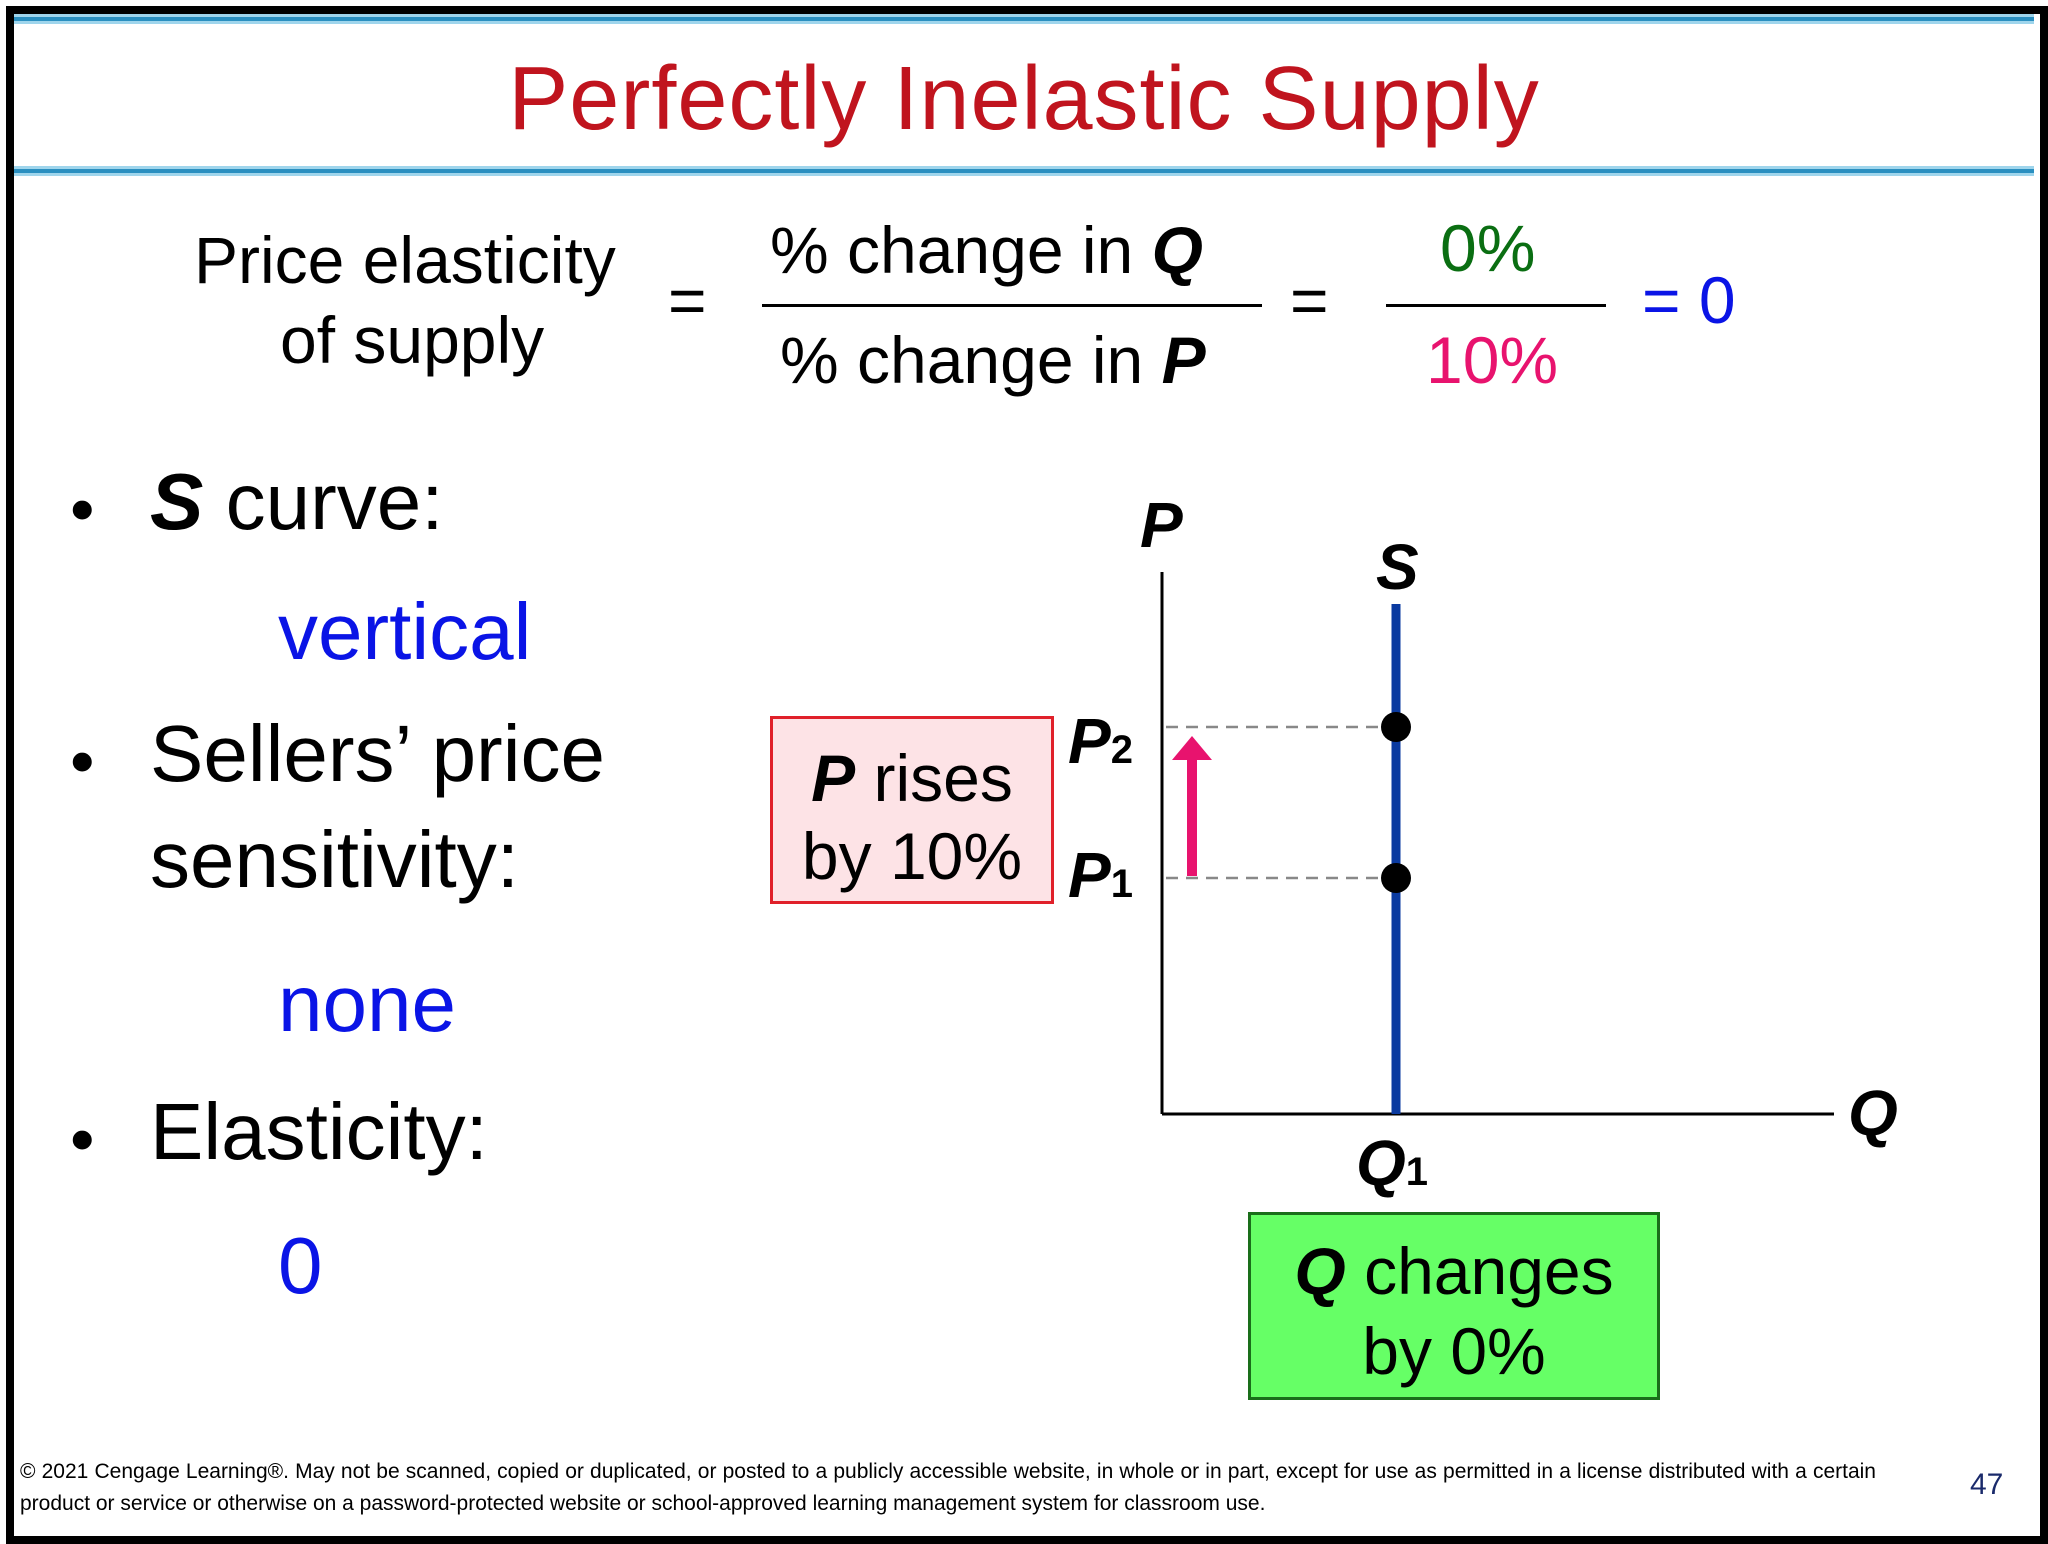  Describe the element at coordinates (300, 1265) in the screenshot. I see `bullet-3-answer: 0` at that location.